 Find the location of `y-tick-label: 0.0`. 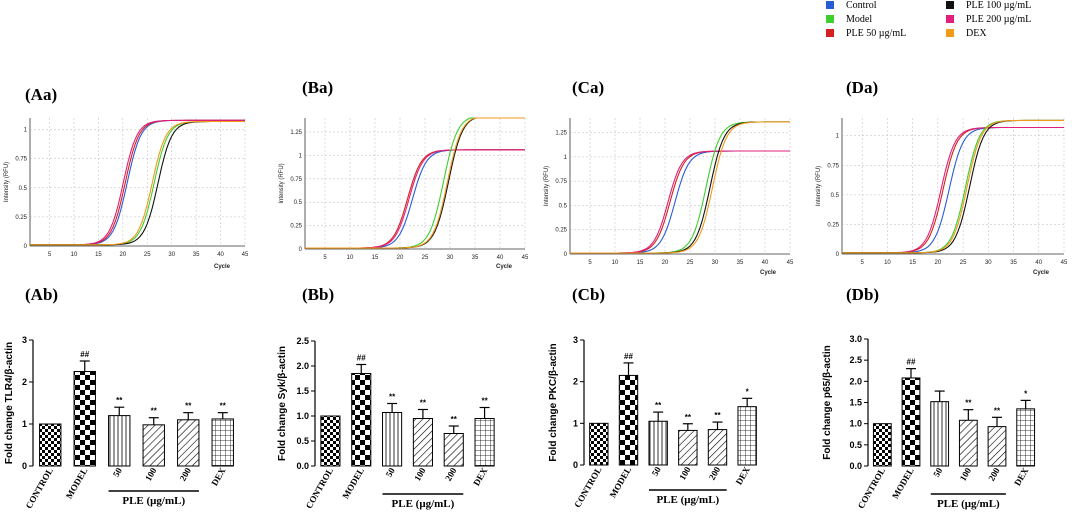

y-tick-label: 0.0 is located at coordinates (855, 466).